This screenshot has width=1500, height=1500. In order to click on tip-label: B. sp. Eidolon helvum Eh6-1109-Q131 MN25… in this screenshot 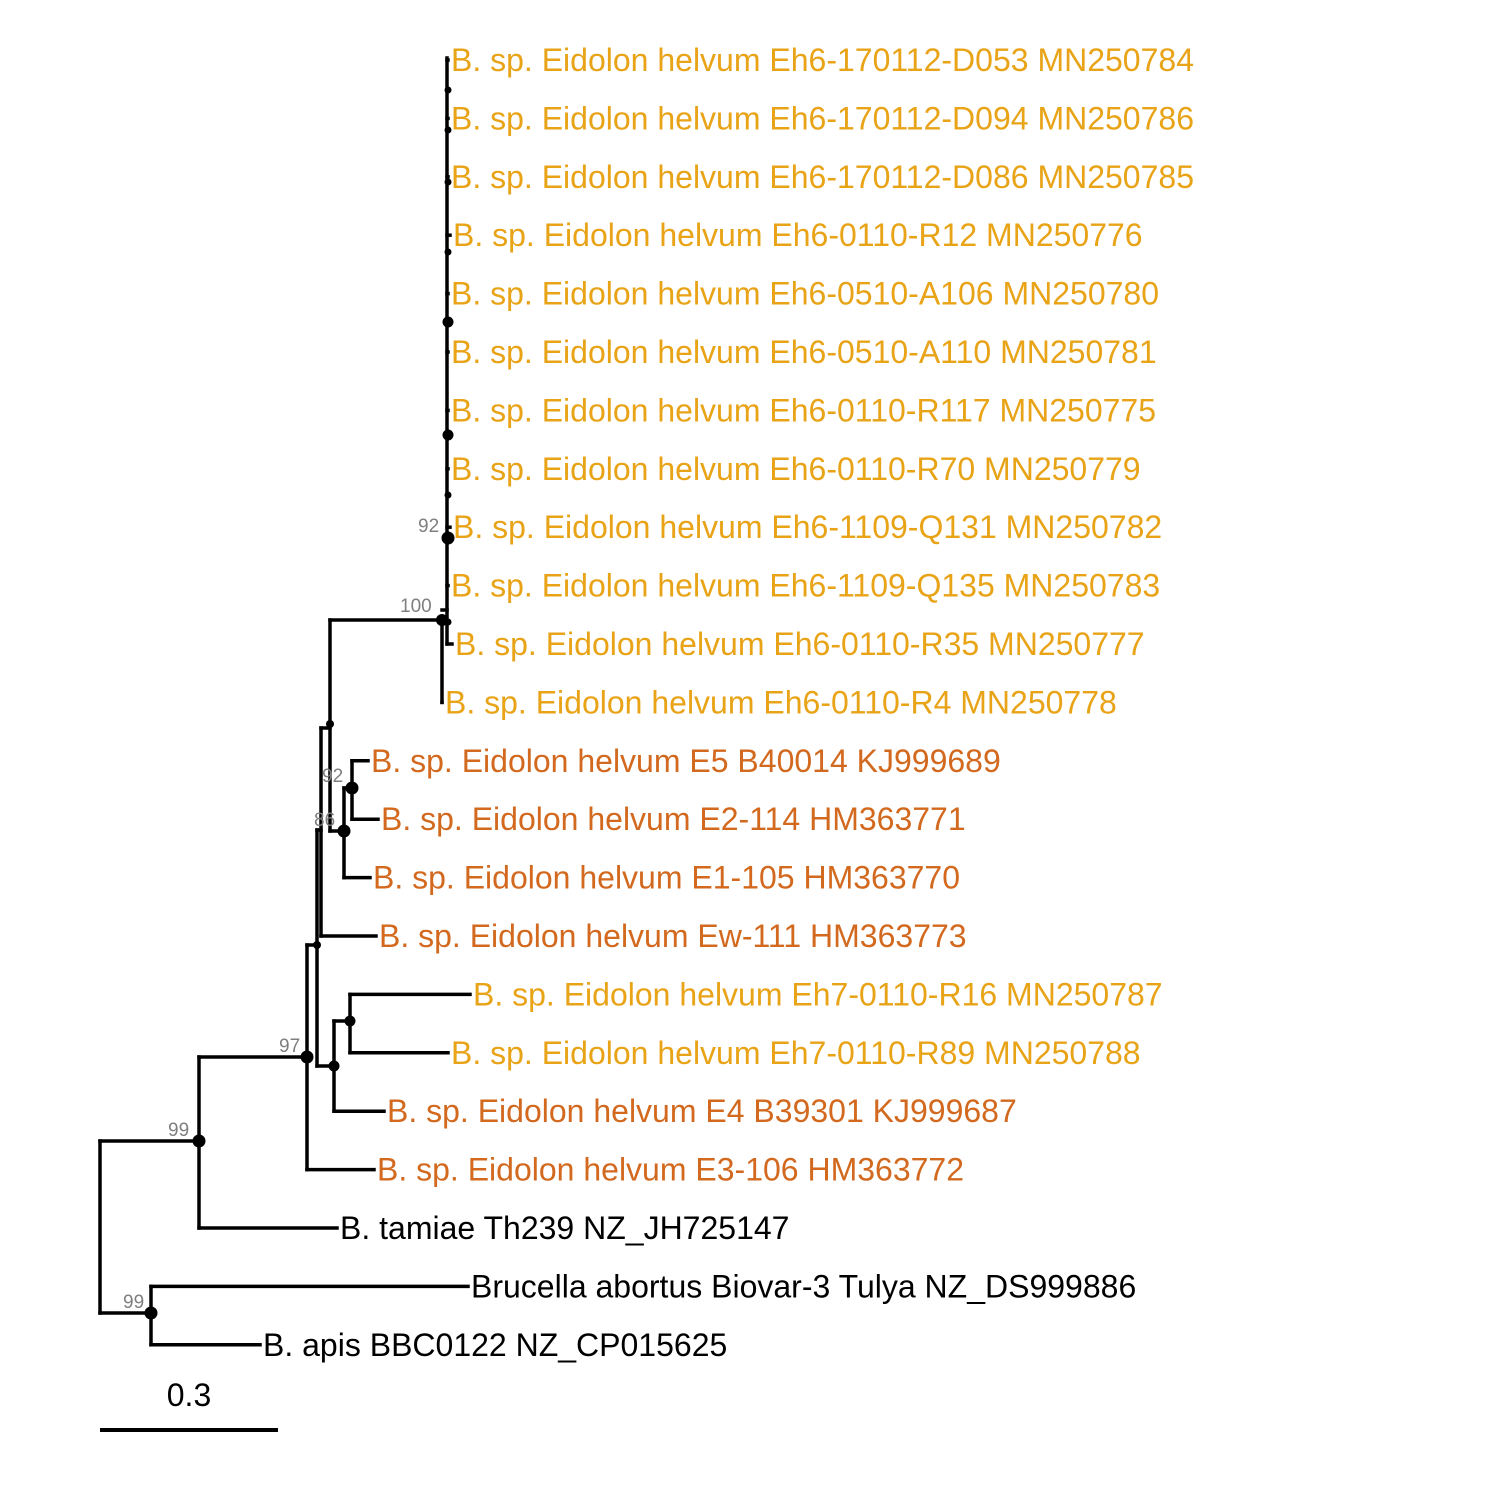, I will do `click(807, 527)`.